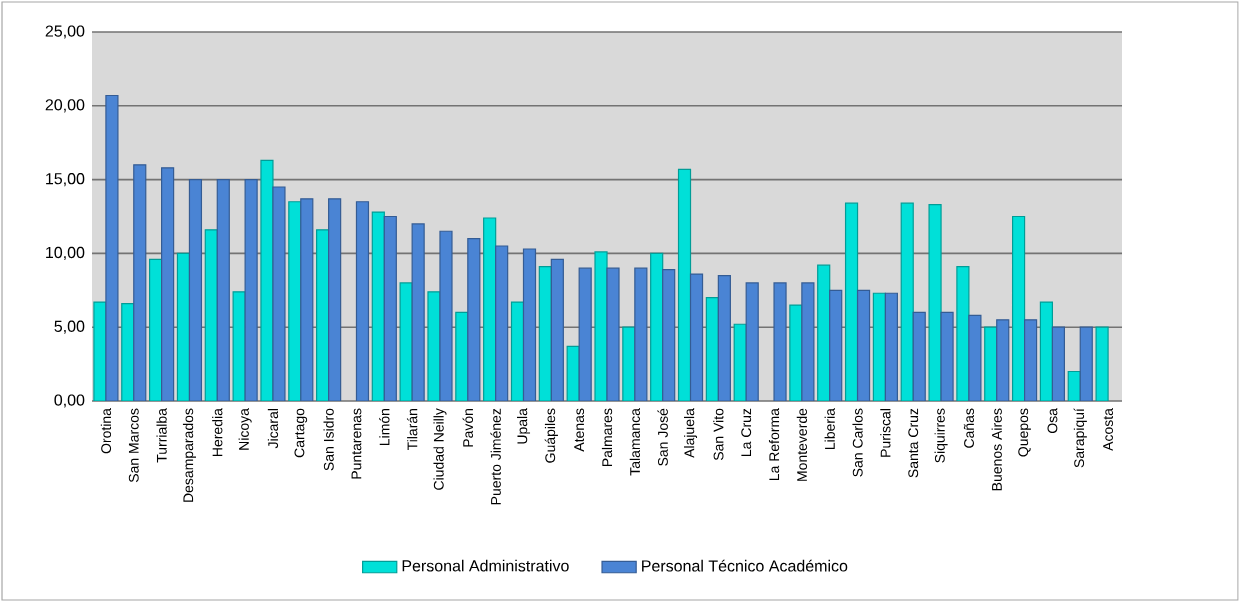  Describe the element at coordinates (885, 433) in the screenshot. I see `x-tick-label: Puriscal` at that location.